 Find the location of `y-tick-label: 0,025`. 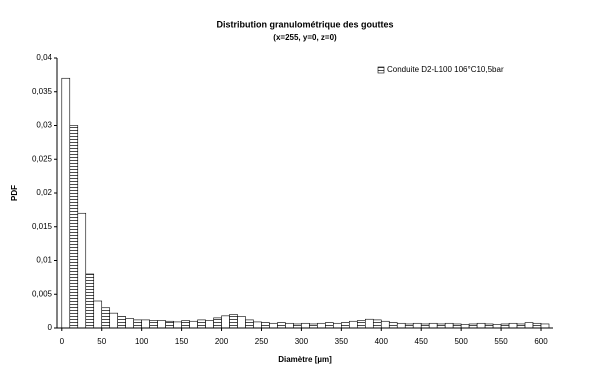

y-tick-label: 0,025 is located at coordinates (42, 158).